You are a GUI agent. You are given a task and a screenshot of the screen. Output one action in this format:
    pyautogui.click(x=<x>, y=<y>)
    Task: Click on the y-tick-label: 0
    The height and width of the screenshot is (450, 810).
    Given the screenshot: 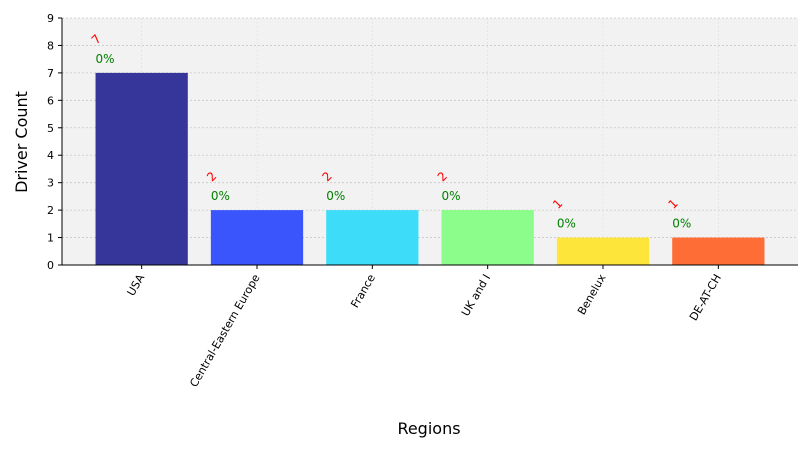 What is the action you would take?
    pyautogui.click(x=50, y=265)
    